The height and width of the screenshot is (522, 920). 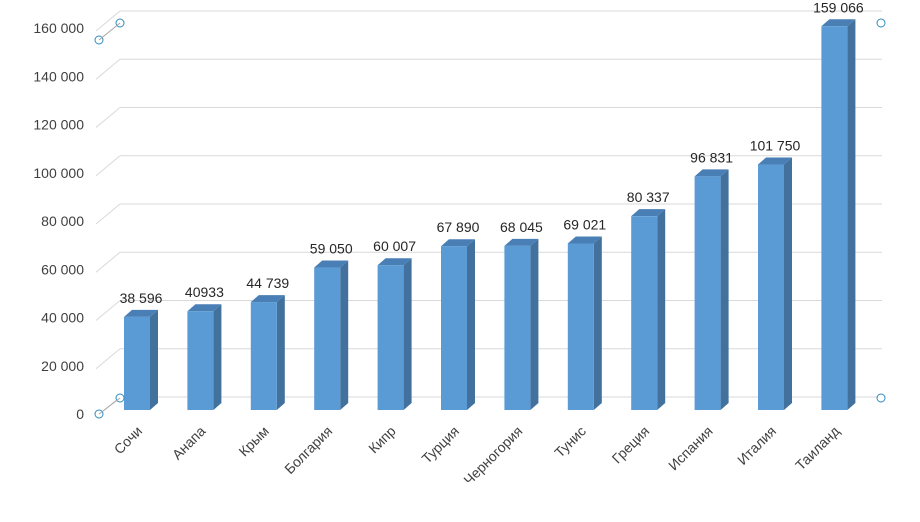 What do you see at coordinates (62, 318) in the screenshot?
I see `y-tick-label: 40 000` at bounding box center [62, 318].